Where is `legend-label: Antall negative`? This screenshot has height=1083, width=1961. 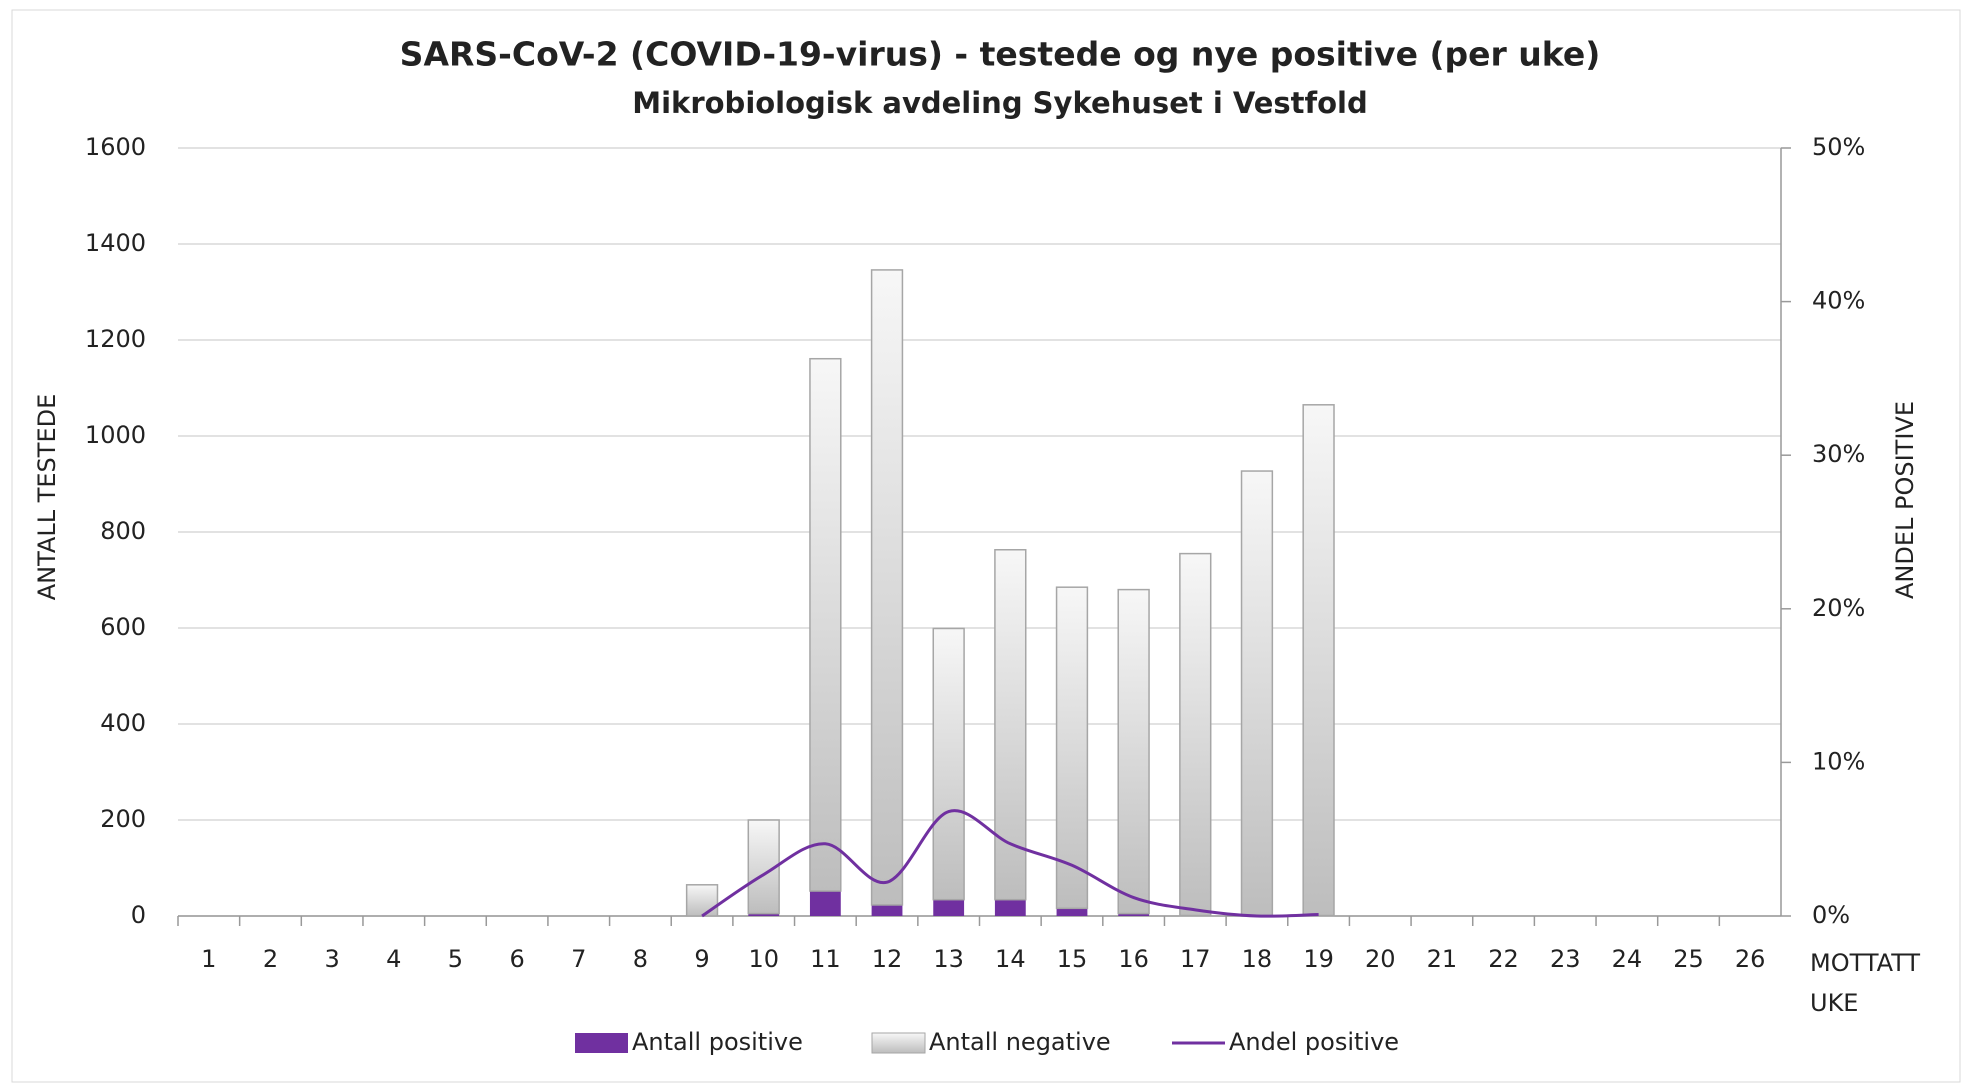
legend-label: Antall negative is located at coordinates (1020, 1042).